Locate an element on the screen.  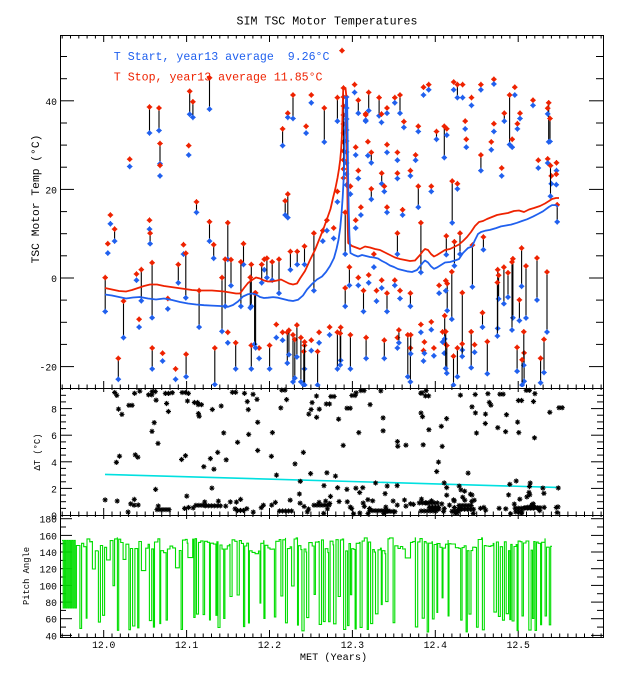
svg-text: MET (Years) is located at coordinates (333, 658).